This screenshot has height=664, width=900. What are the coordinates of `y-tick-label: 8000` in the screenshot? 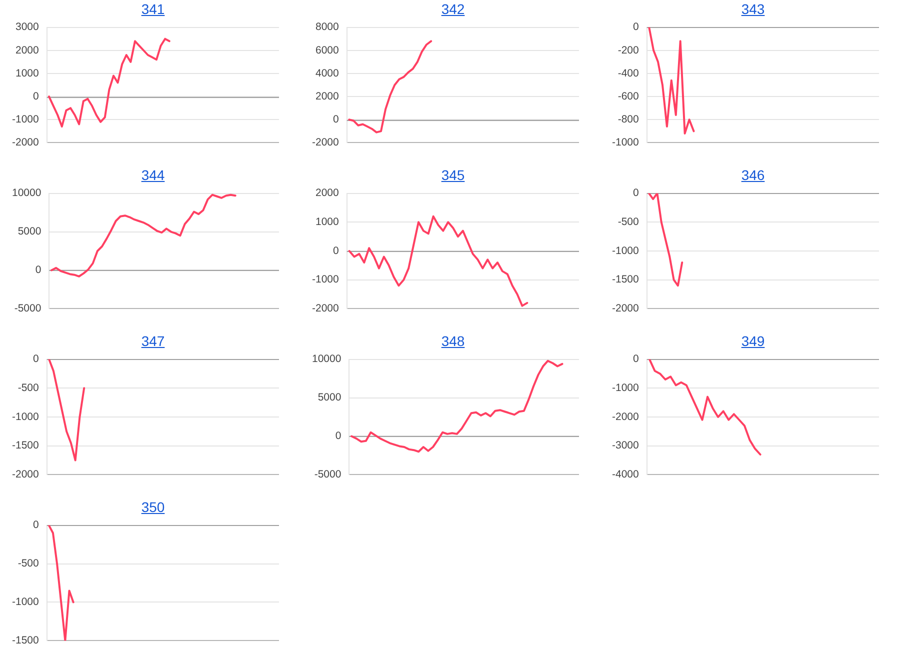 It's located at (327, 27).